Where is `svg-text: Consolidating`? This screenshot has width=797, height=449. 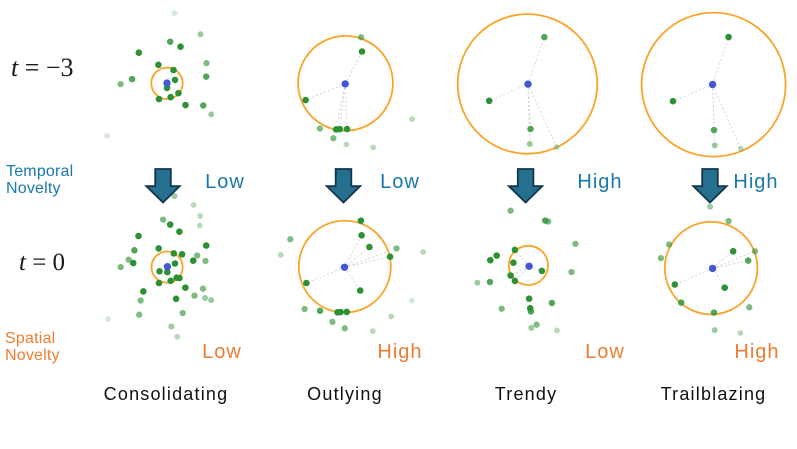
svg-text: Consolidating is located at coordinates (166, 394).